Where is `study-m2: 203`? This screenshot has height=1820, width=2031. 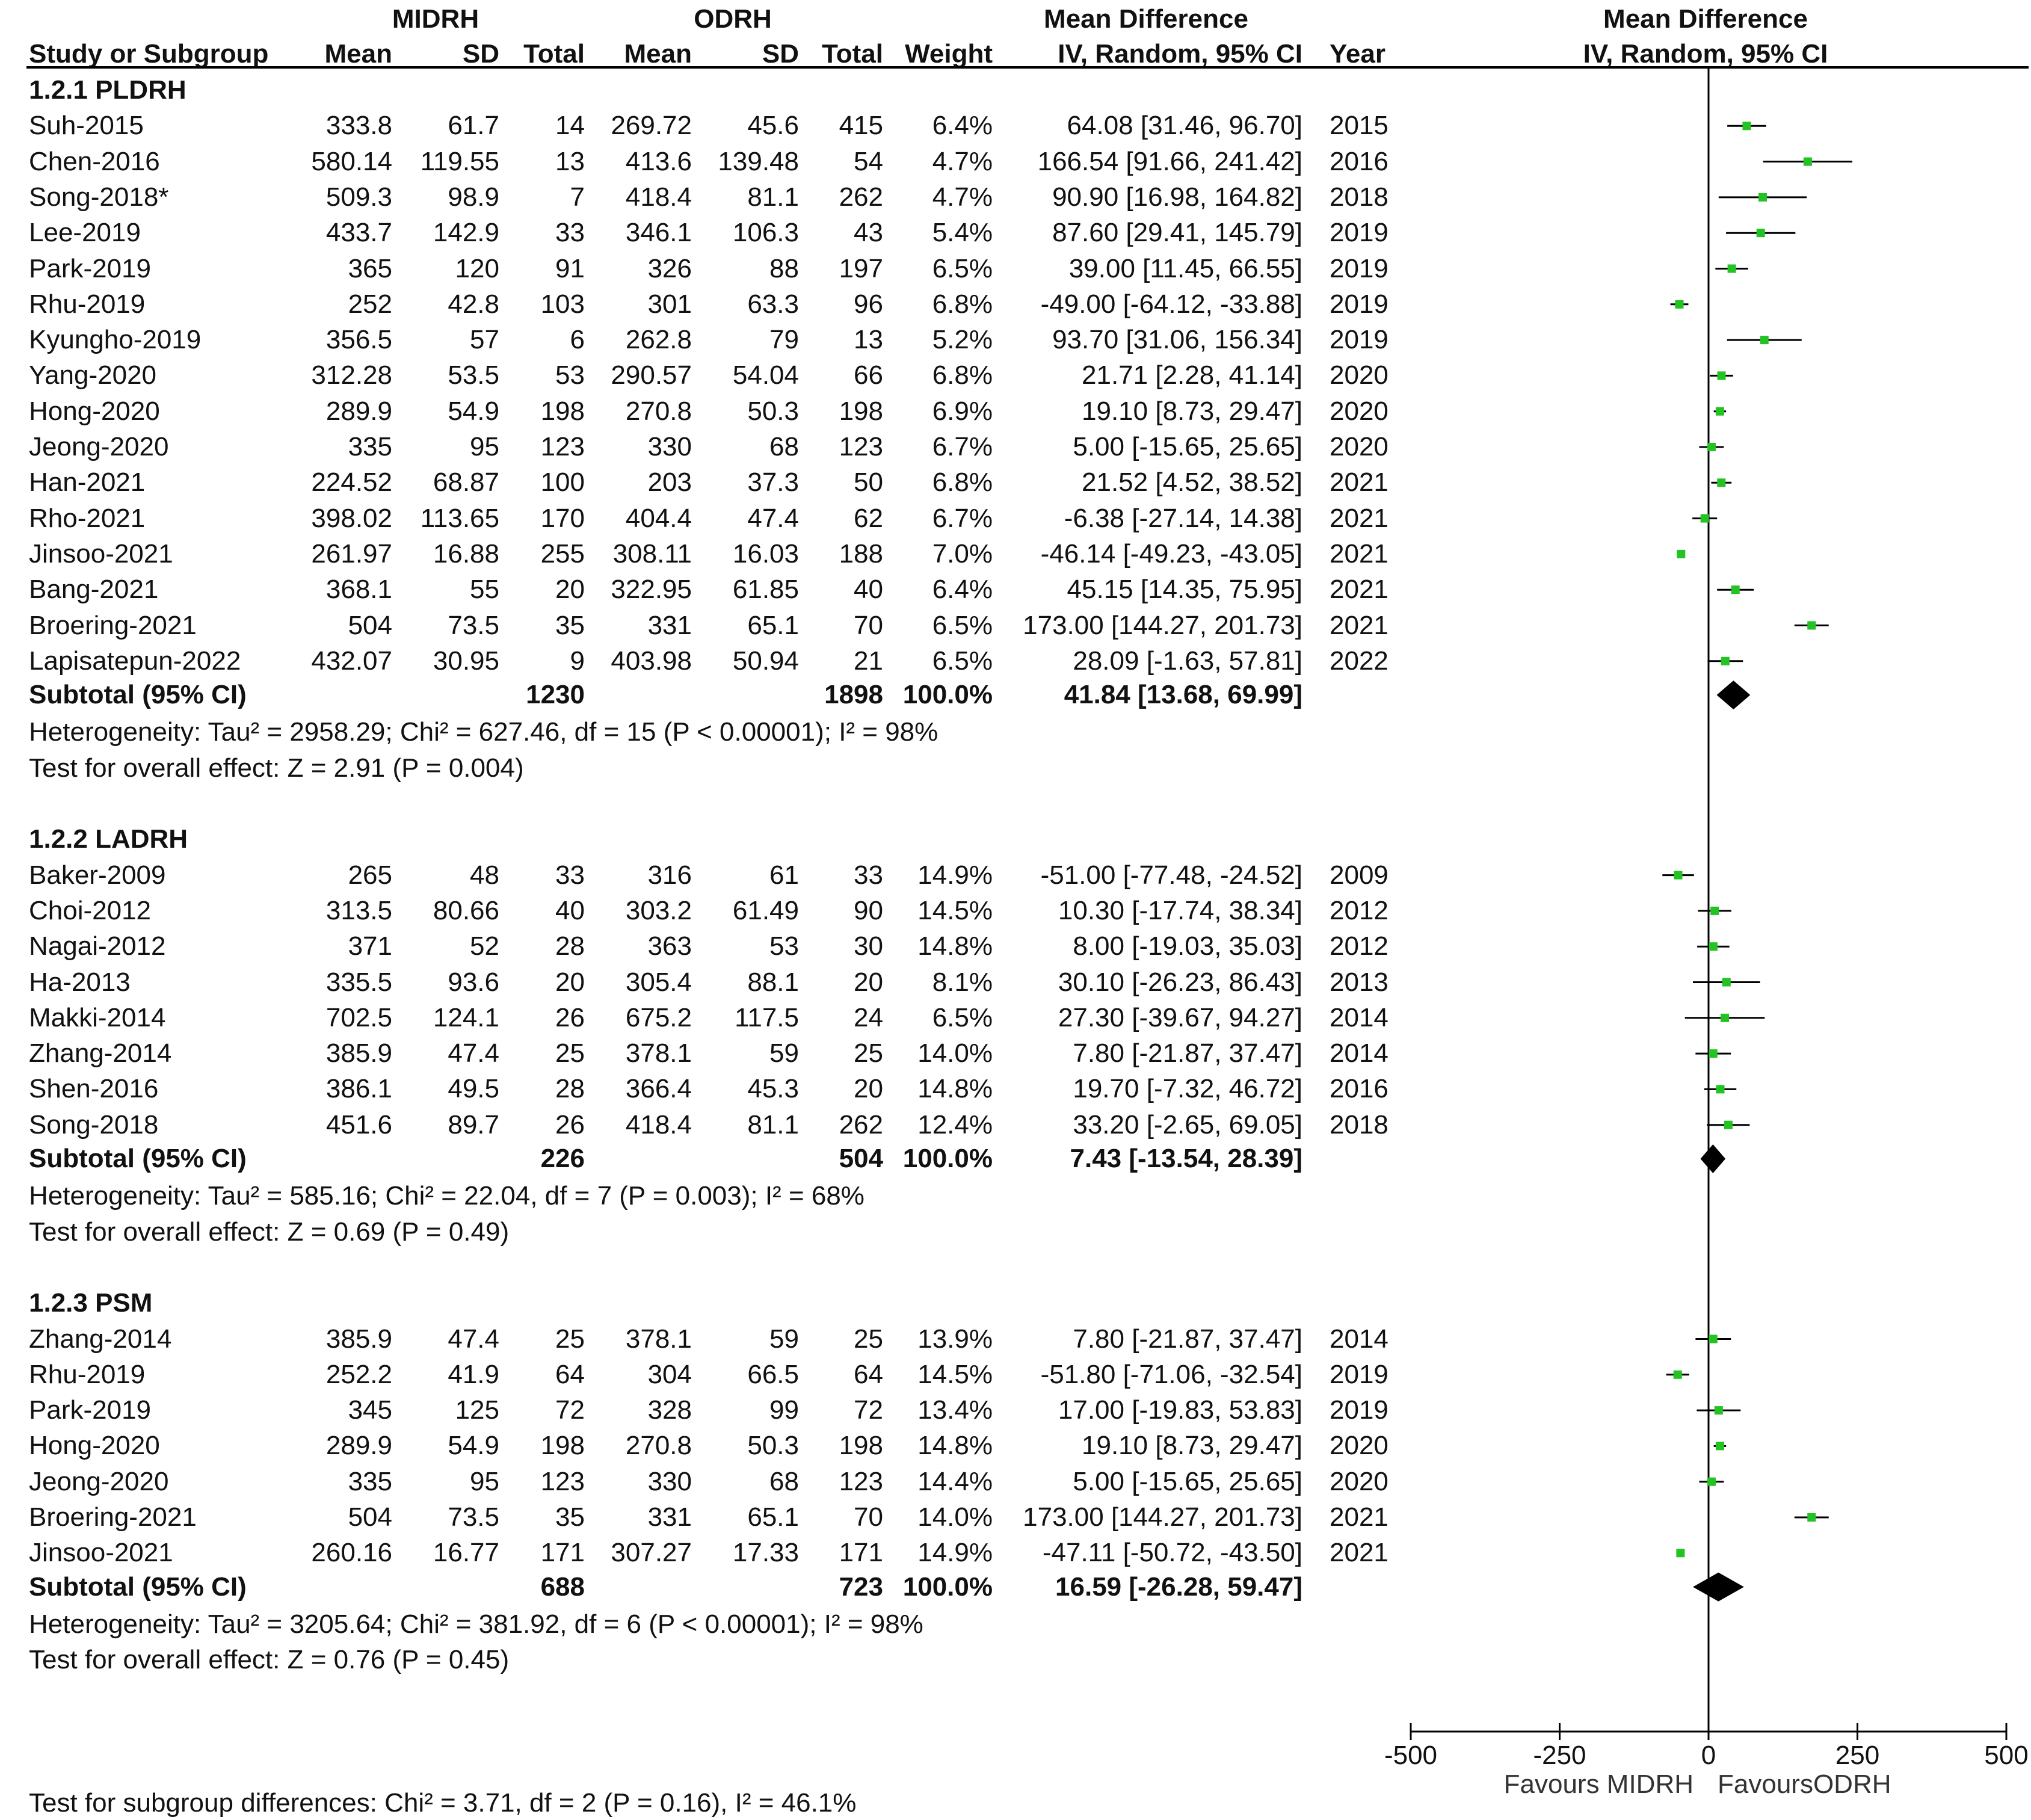 study-m2: 203 is located at coordinates (669, 483).